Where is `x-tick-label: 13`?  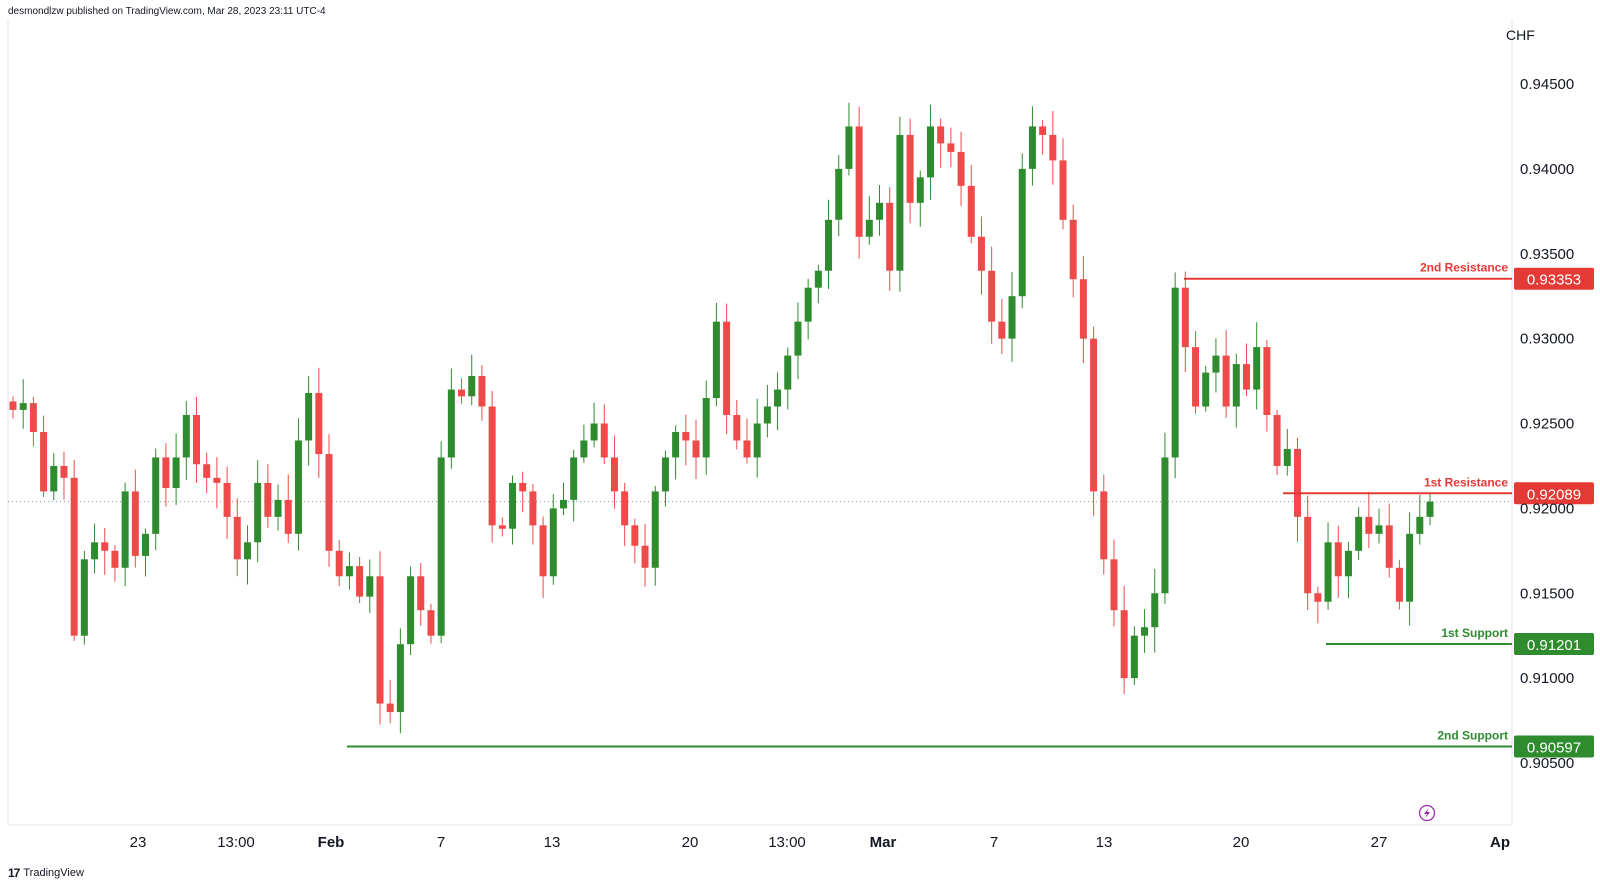 x-tick-label: 13 is located at coordinates (1104, 842).